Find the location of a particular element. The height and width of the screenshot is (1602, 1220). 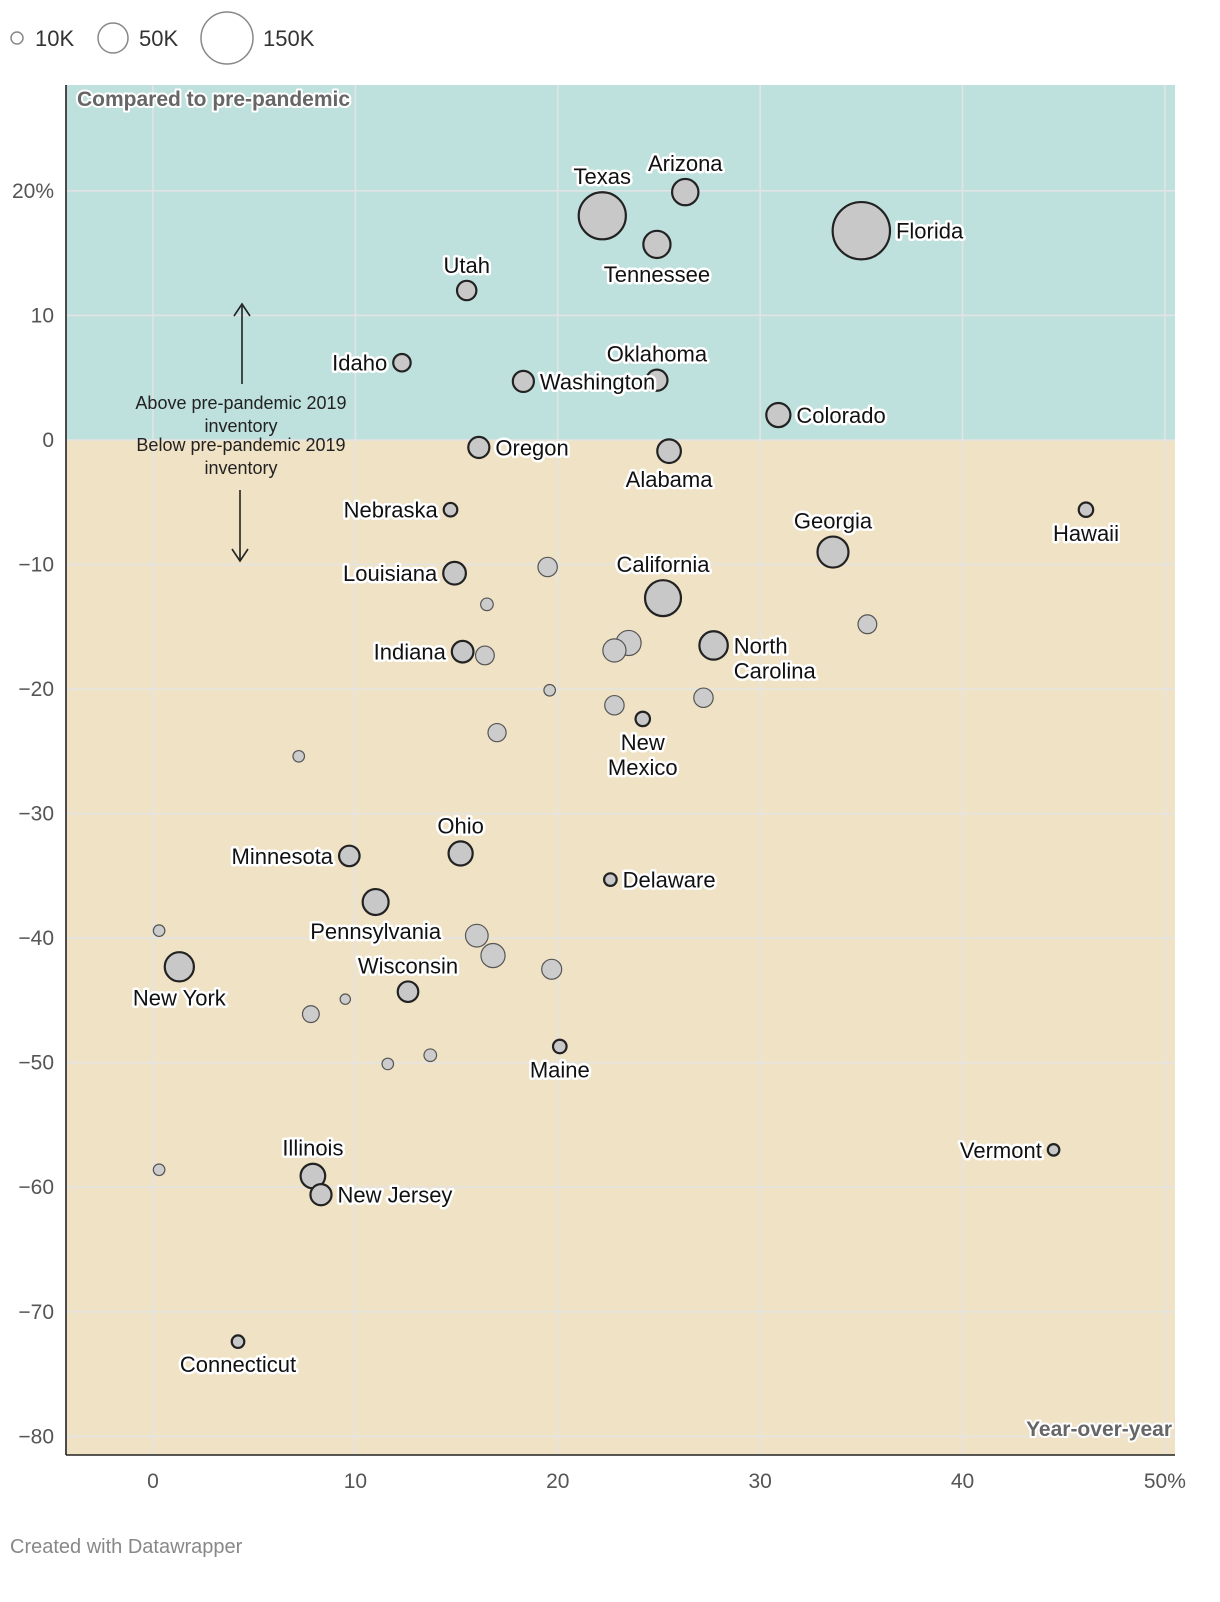

data-point-maine is located at coordinates (559, 1046).